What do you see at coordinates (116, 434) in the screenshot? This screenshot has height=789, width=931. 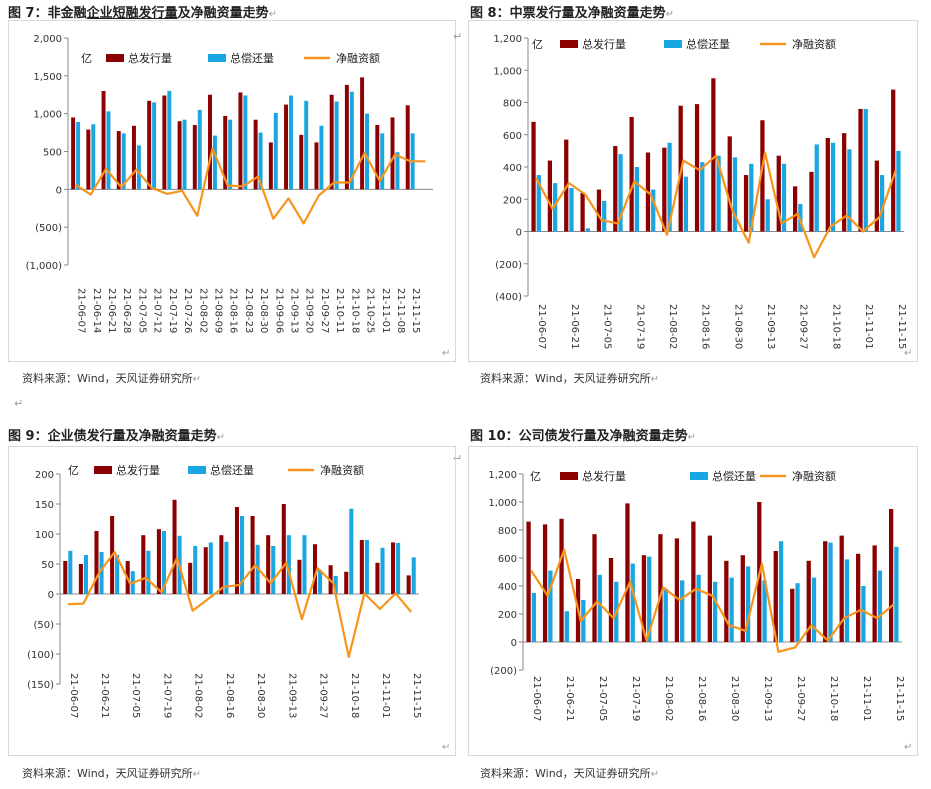 I see `figure-title: 图 9：企业债发行量及净融资量走势↵` at bounding box center [116, 434].